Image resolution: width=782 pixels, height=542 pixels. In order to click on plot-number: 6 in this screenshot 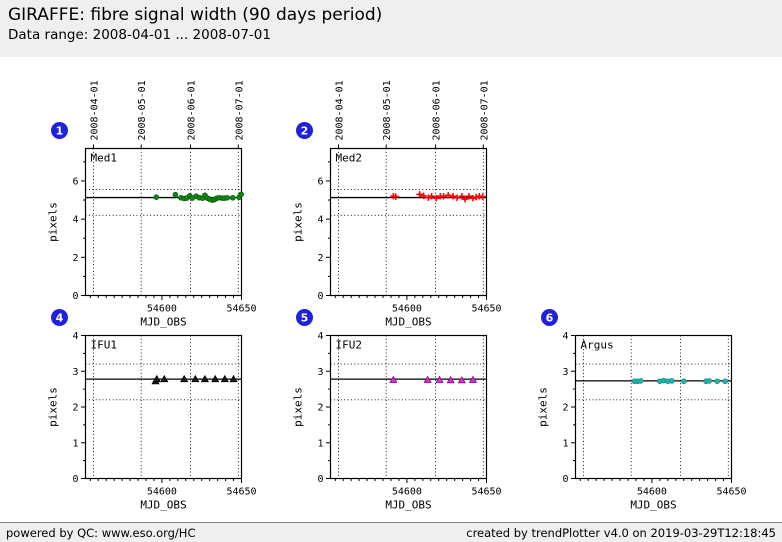, I will do `click(550, 318)`.